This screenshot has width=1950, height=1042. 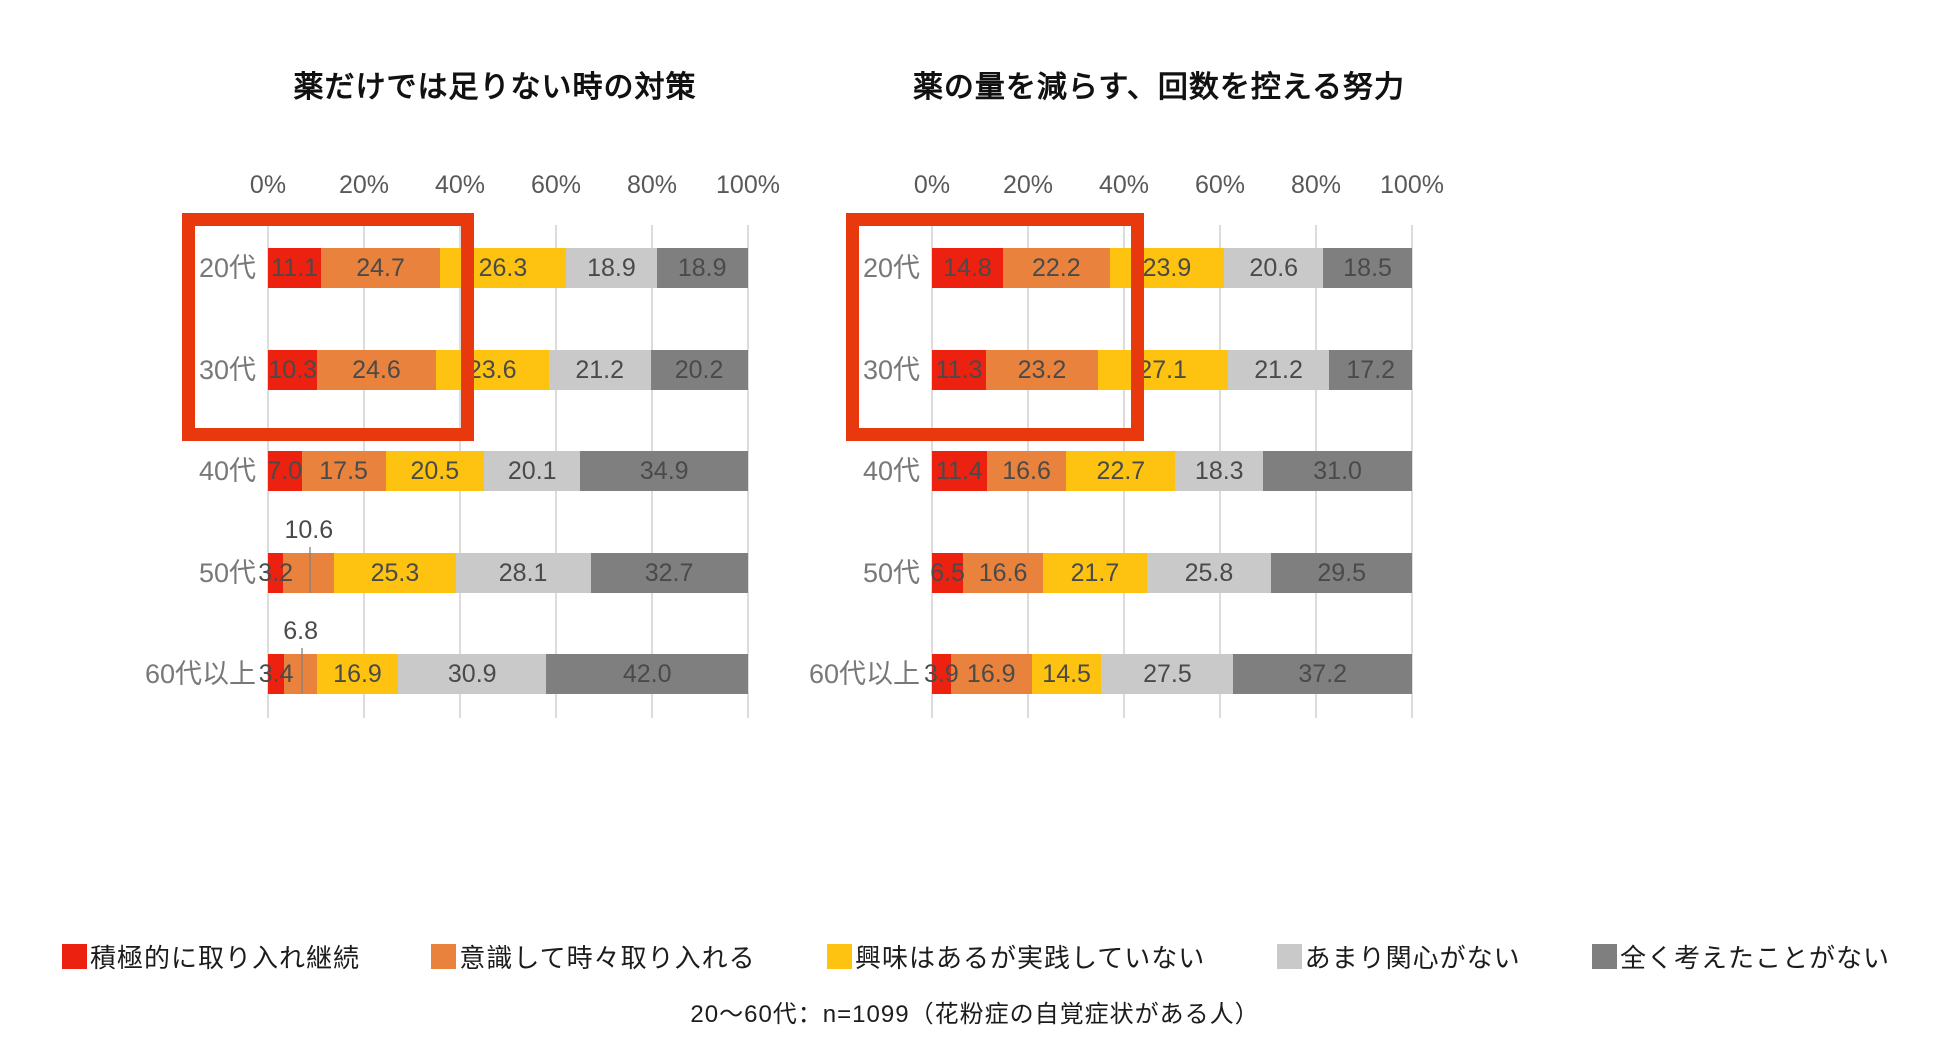 What do you see at coordinates (1042, 370) in the screenshot?
I see `value-label: 23.2` at bounding box center [1042, 370].